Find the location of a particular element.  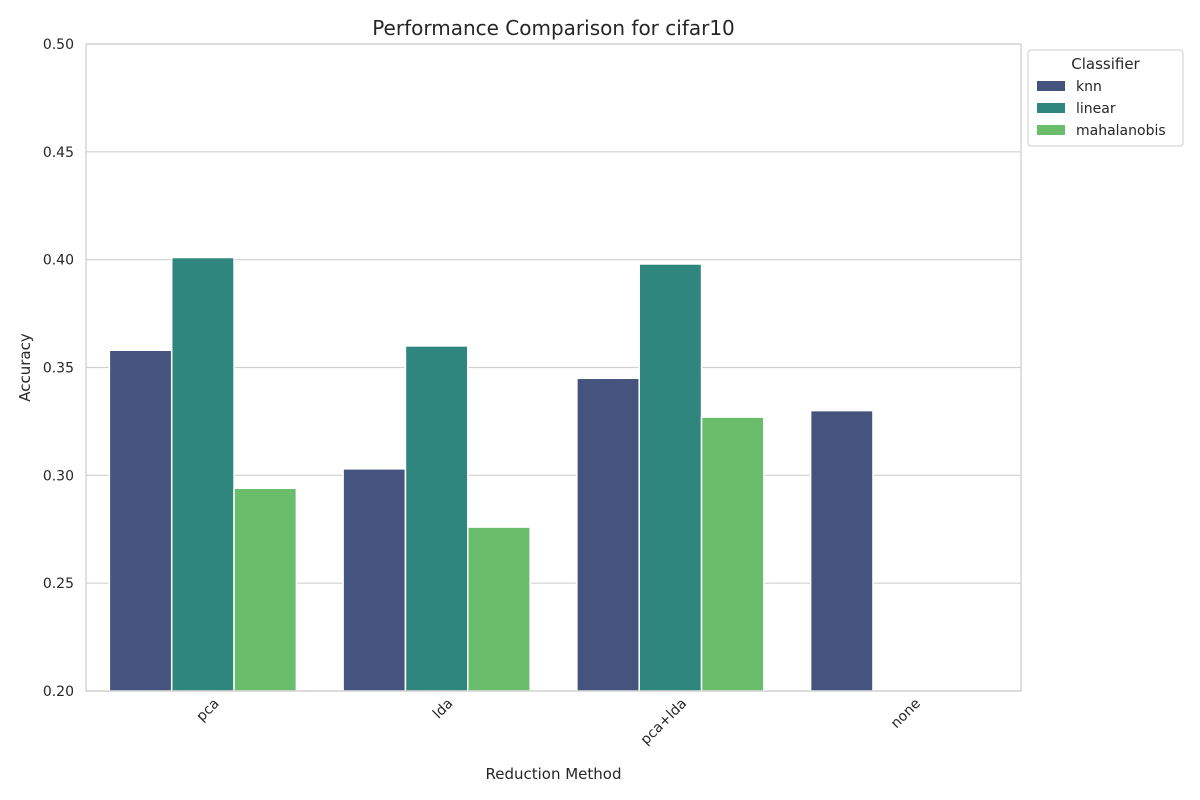

legend-items: knn linear mahalanobis is located at coordinates (1101, 109).